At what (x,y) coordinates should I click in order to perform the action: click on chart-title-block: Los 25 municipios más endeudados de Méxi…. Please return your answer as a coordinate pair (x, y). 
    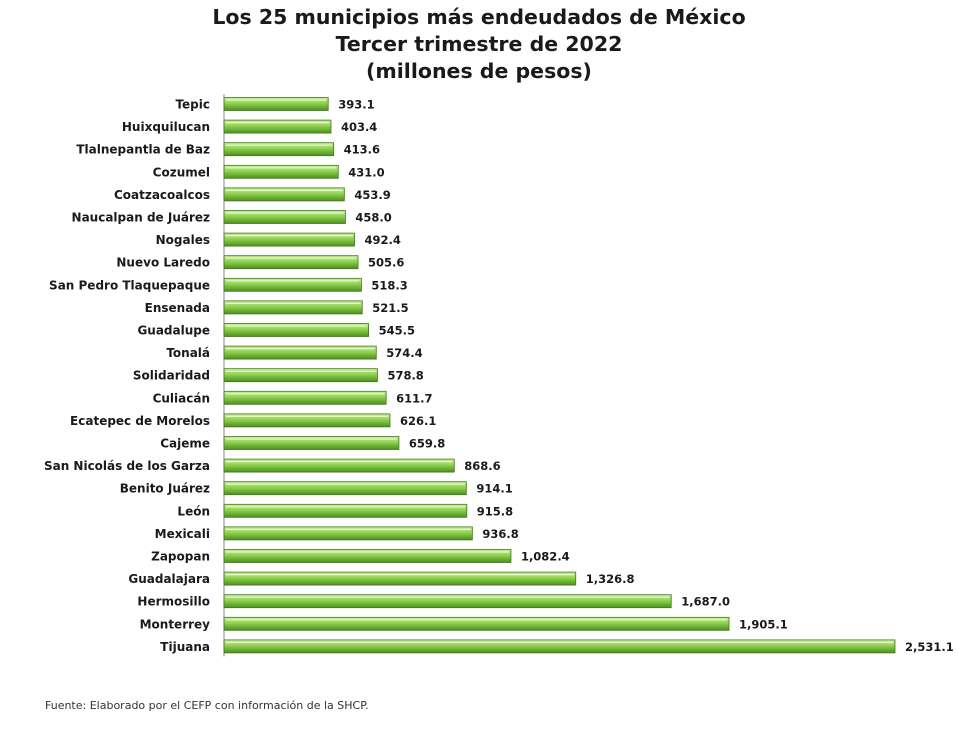
    Looking at the image, I should click on (479, 44).